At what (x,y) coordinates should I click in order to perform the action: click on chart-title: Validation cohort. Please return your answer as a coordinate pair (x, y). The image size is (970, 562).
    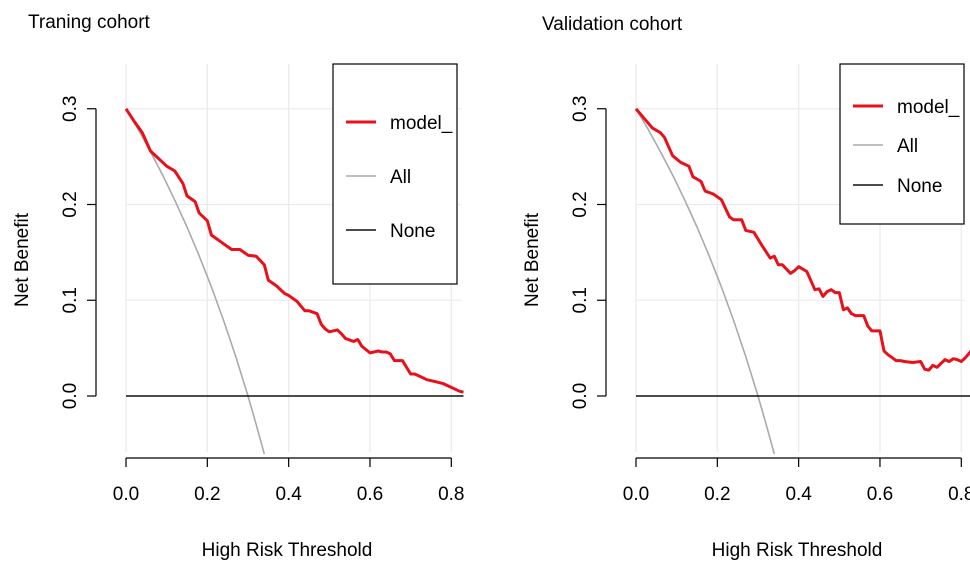
    Looking at the image, I should click on (612, 24).